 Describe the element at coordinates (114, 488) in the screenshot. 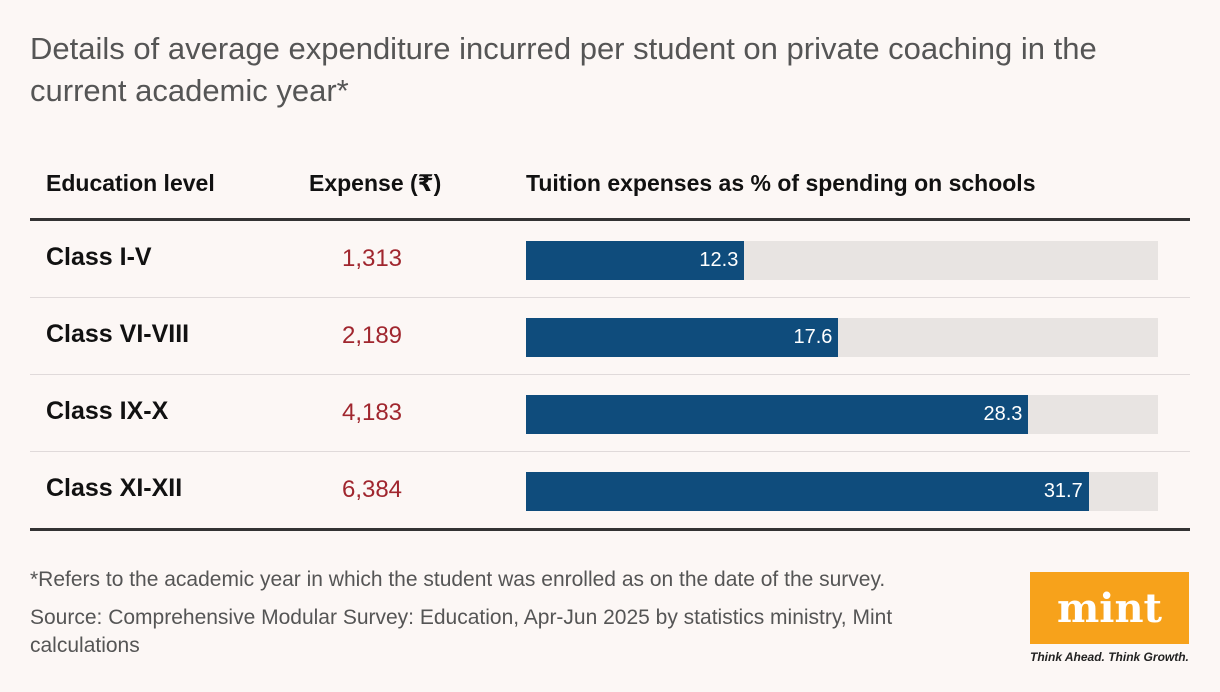

I see `education-level-label: Class XI-XII` at that location.